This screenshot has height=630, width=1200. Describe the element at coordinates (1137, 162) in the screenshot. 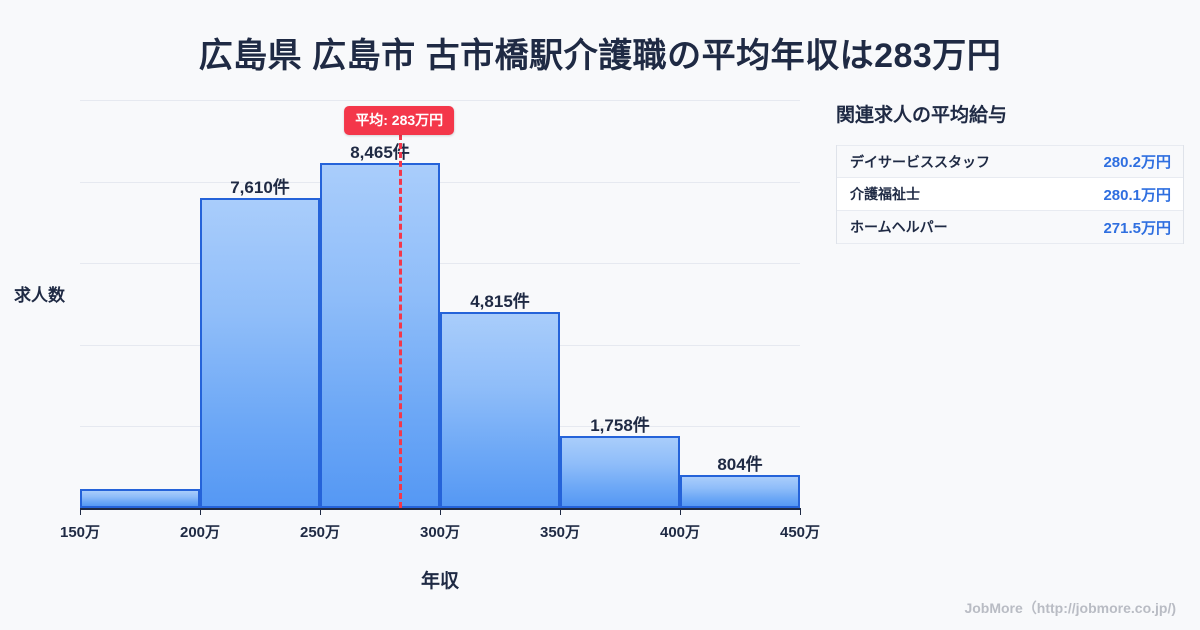

I see `related-job-salary: 280.2万円` at that location.